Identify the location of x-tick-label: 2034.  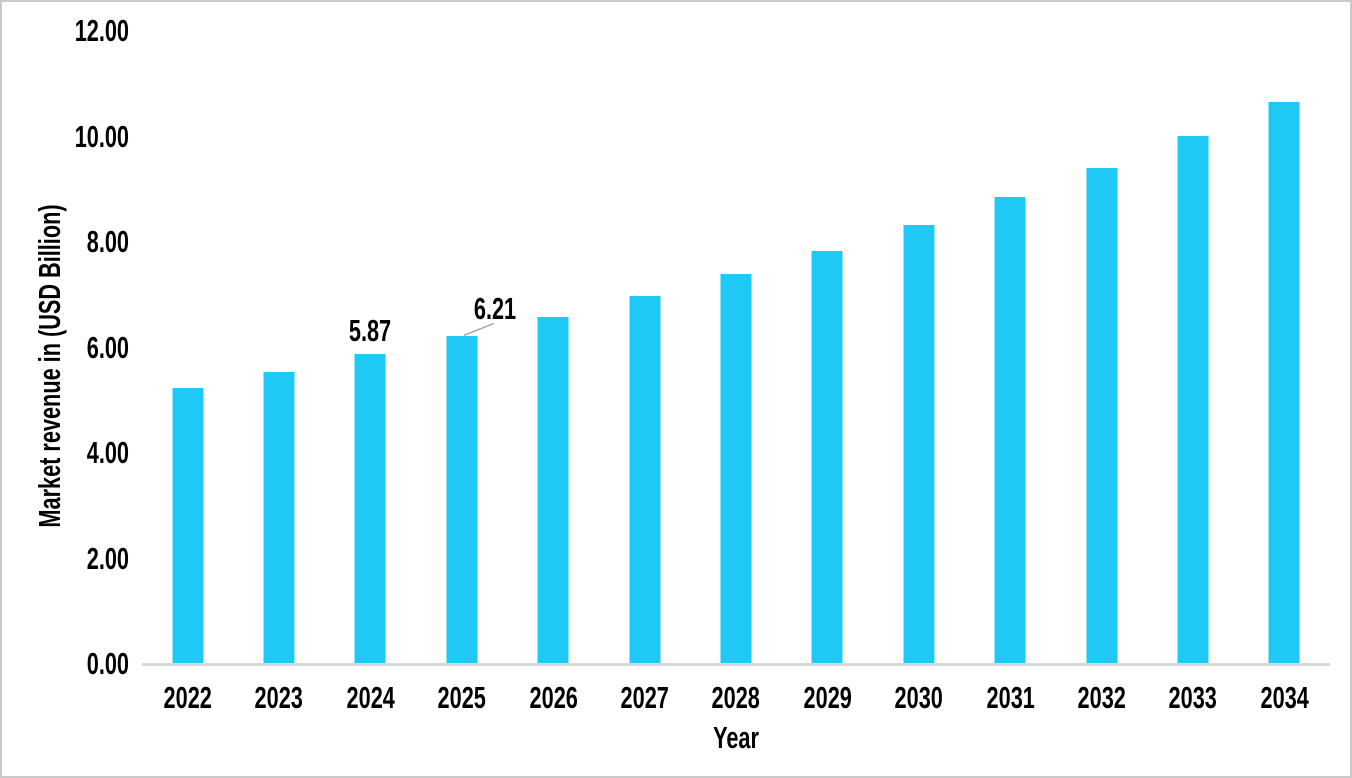
(1284, 697).